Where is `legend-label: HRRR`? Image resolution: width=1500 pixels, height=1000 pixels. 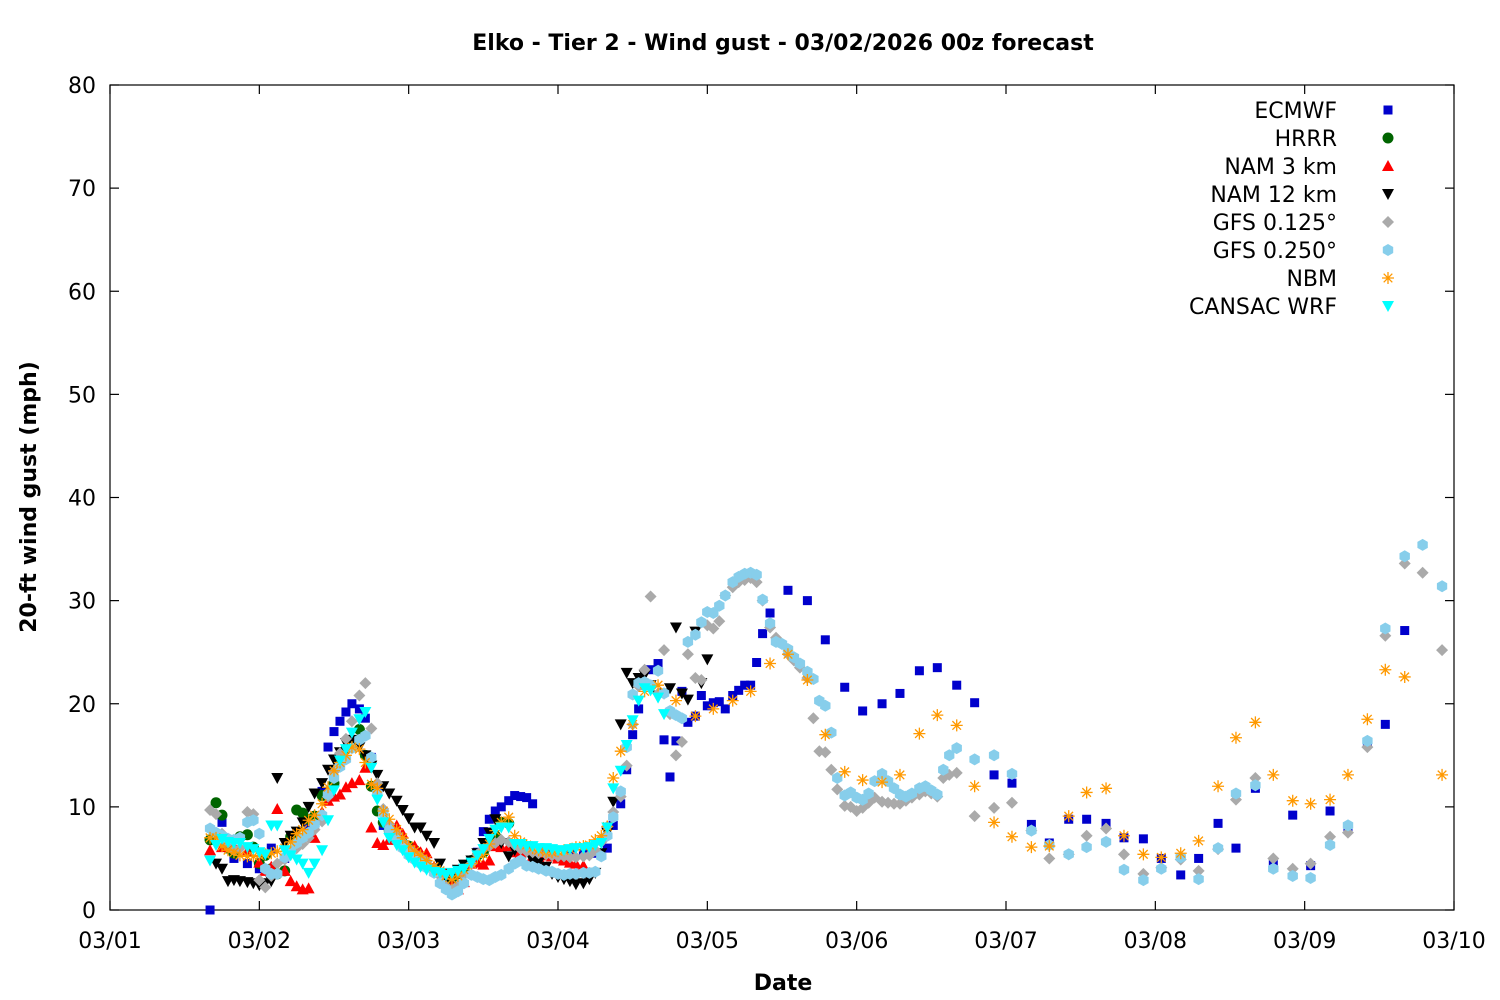 legend-label: HRRR is located at coordinates (1306, 139).